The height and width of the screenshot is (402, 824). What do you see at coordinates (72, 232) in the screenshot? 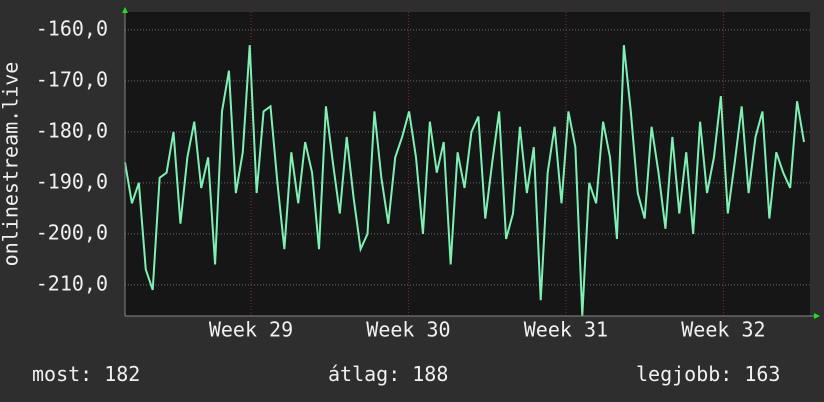
I see `y-tick-label: -200,0` at bounding box center [72, 232].